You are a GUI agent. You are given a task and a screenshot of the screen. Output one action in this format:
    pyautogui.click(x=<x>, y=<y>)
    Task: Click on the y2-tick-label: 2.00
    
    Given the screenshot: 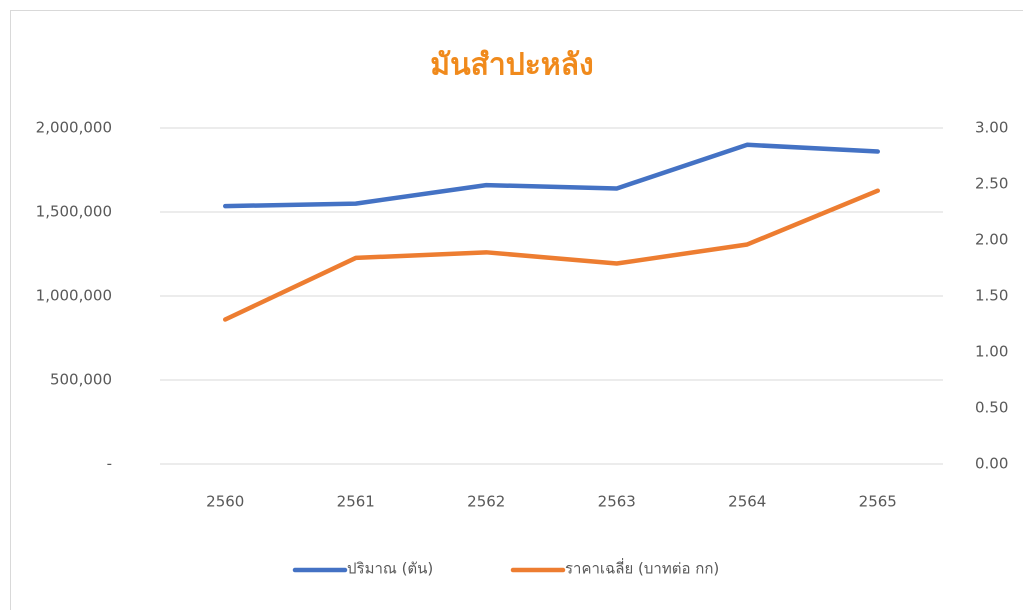 What is the action you would take?
    pyautogui.click(x=991, y=240)
    